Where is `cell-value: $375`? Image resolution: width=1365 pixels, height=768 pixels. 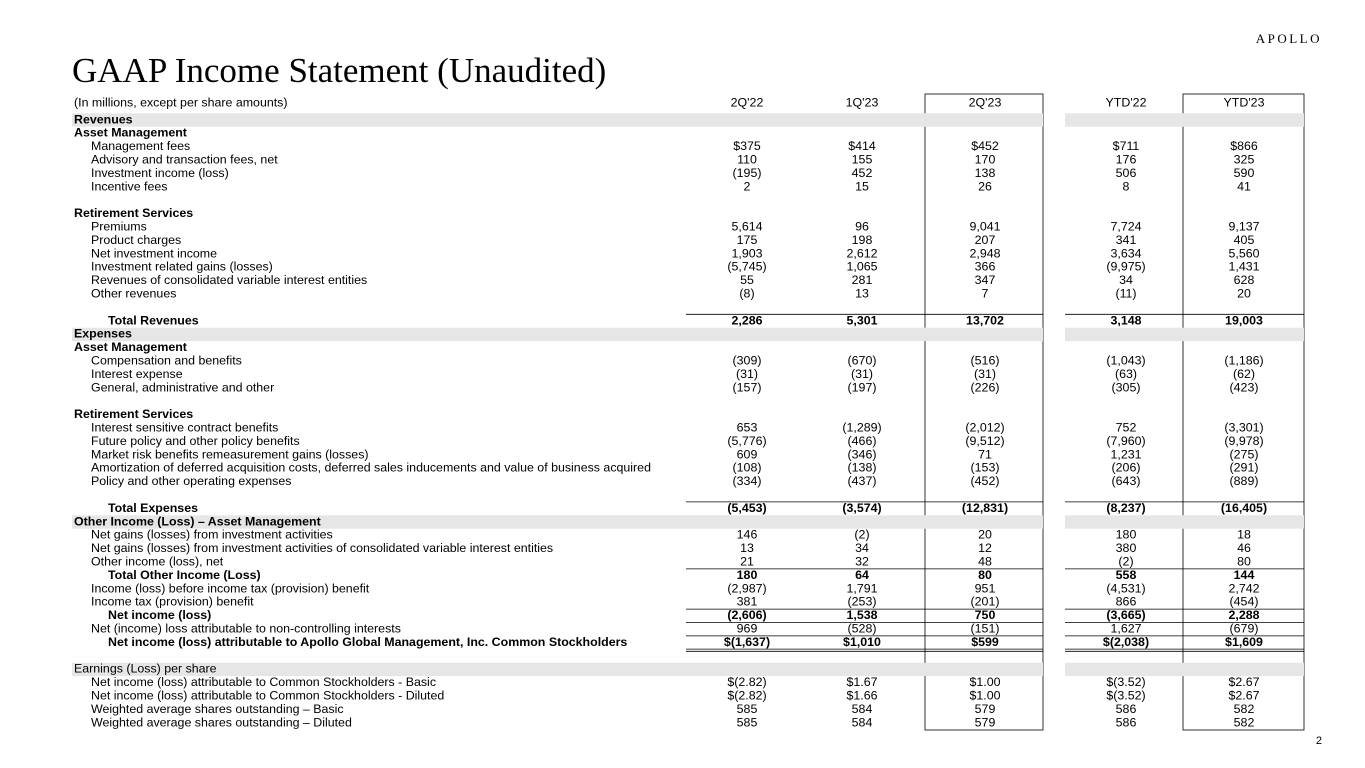 cell-value: $375 is located at coordinates (747, 146).